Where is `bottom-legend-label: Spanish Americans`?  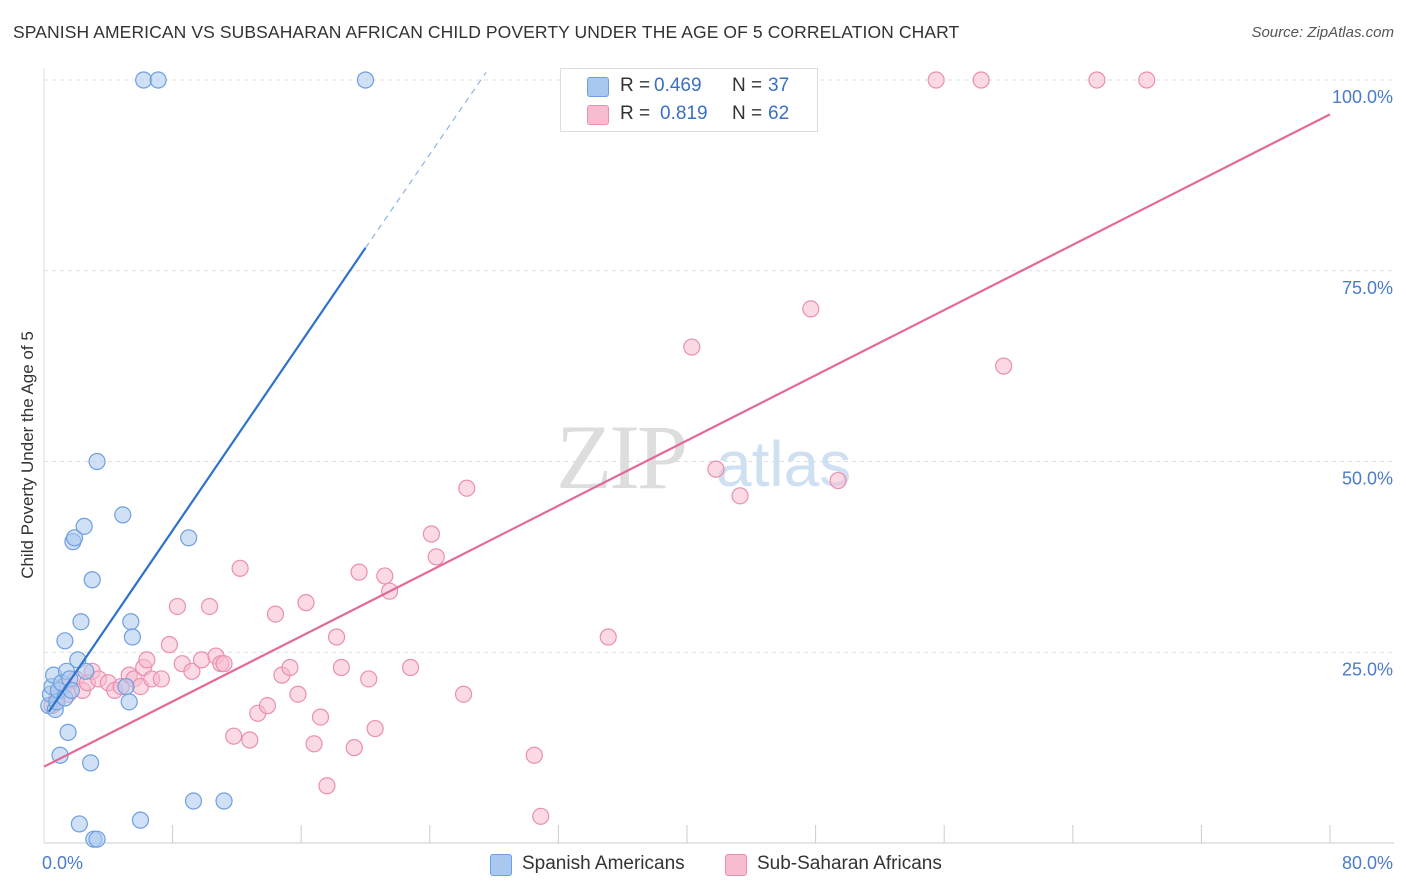
bottom-legend-label: Spanish Americans is located at coordinates (603, 863).